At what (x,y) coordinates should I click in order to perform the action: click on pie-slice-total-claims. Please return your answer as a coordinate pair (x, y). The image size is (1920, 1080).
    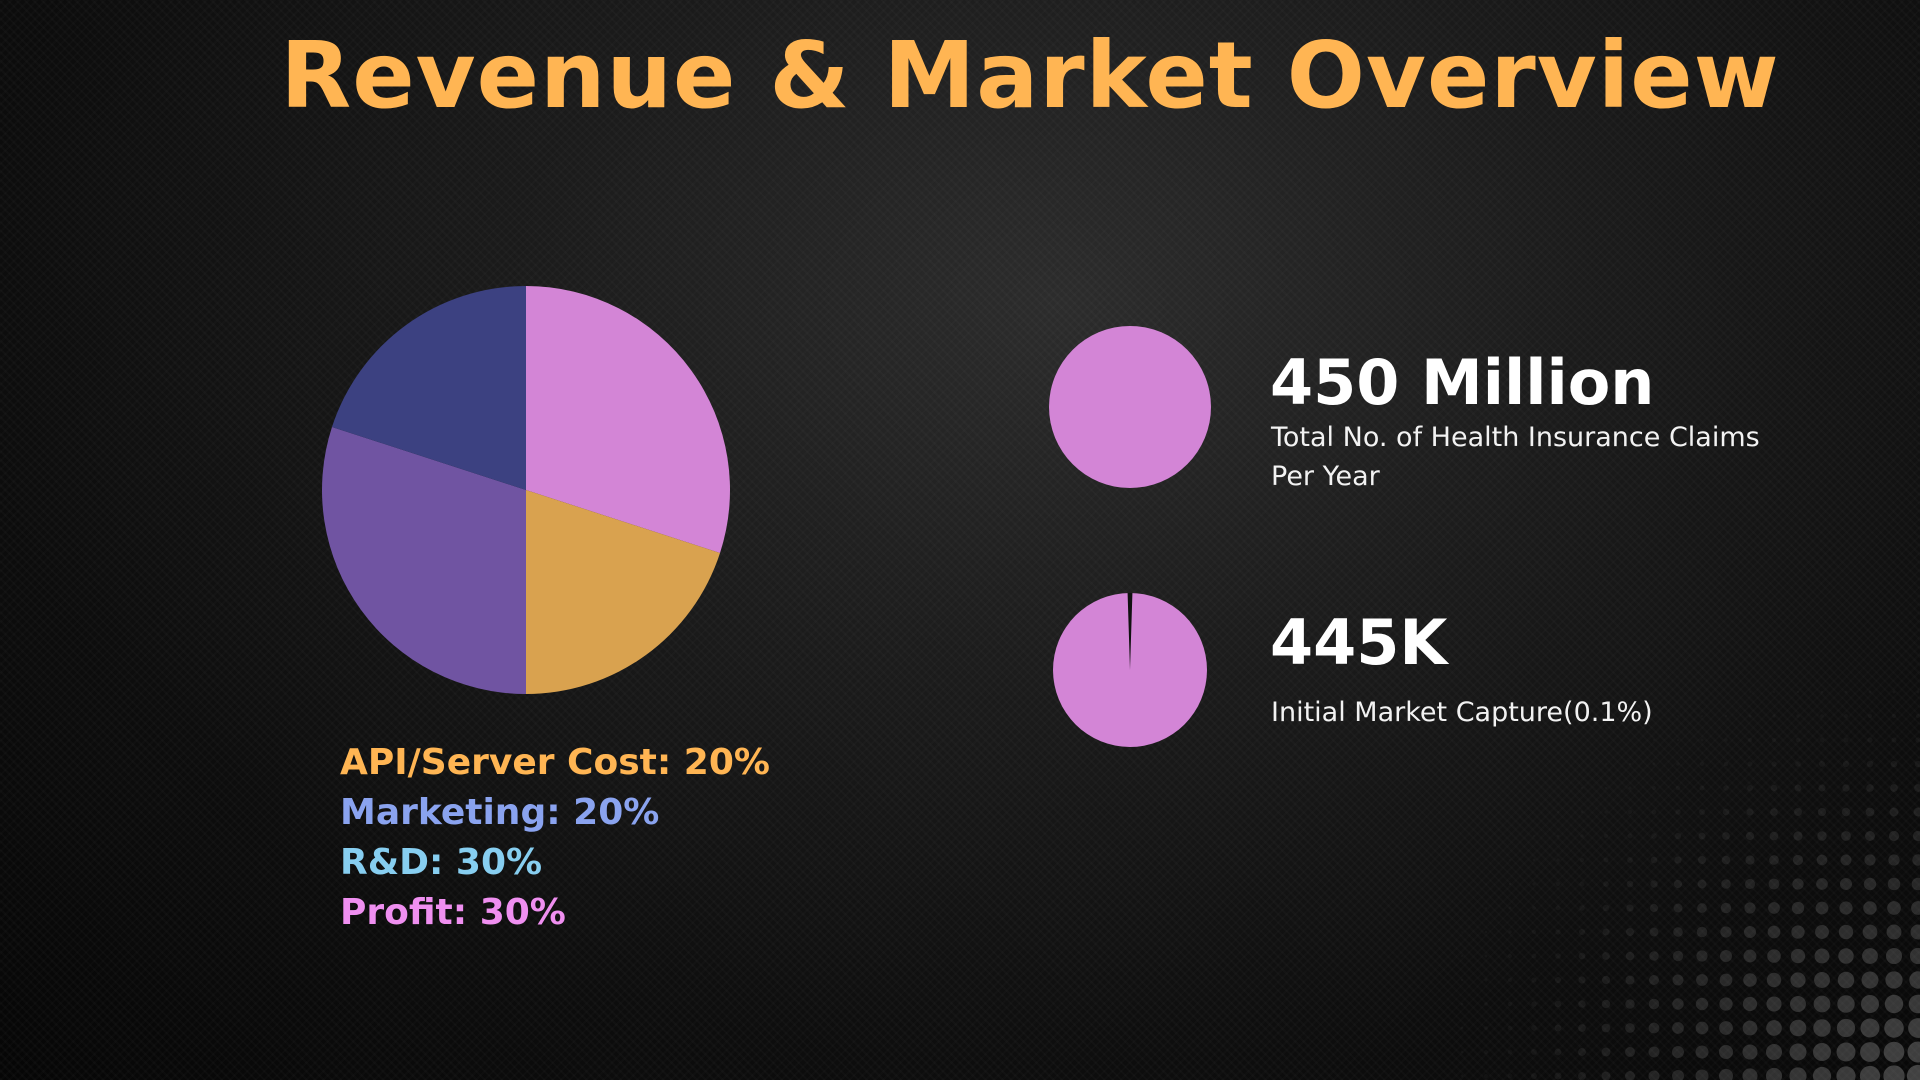
    Looking at the image, I should click on (1130, 407).